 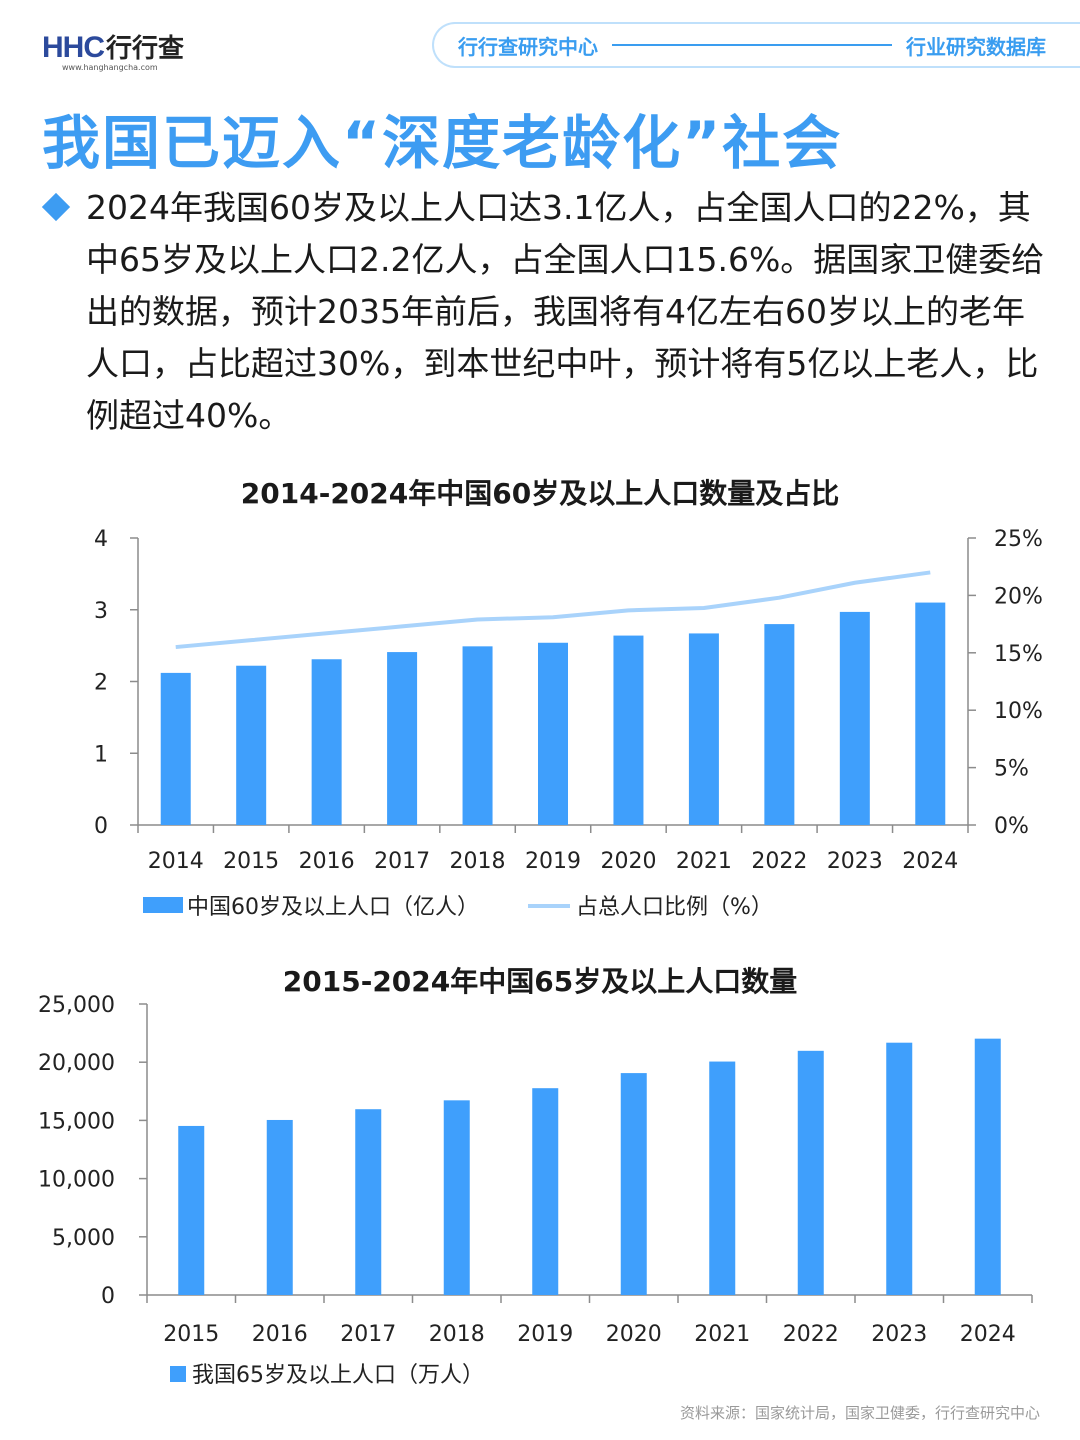 I want to click on chart1-title: 2014-2024年中国60岁及以上人口数量及占比, so click(x=540, y=493).